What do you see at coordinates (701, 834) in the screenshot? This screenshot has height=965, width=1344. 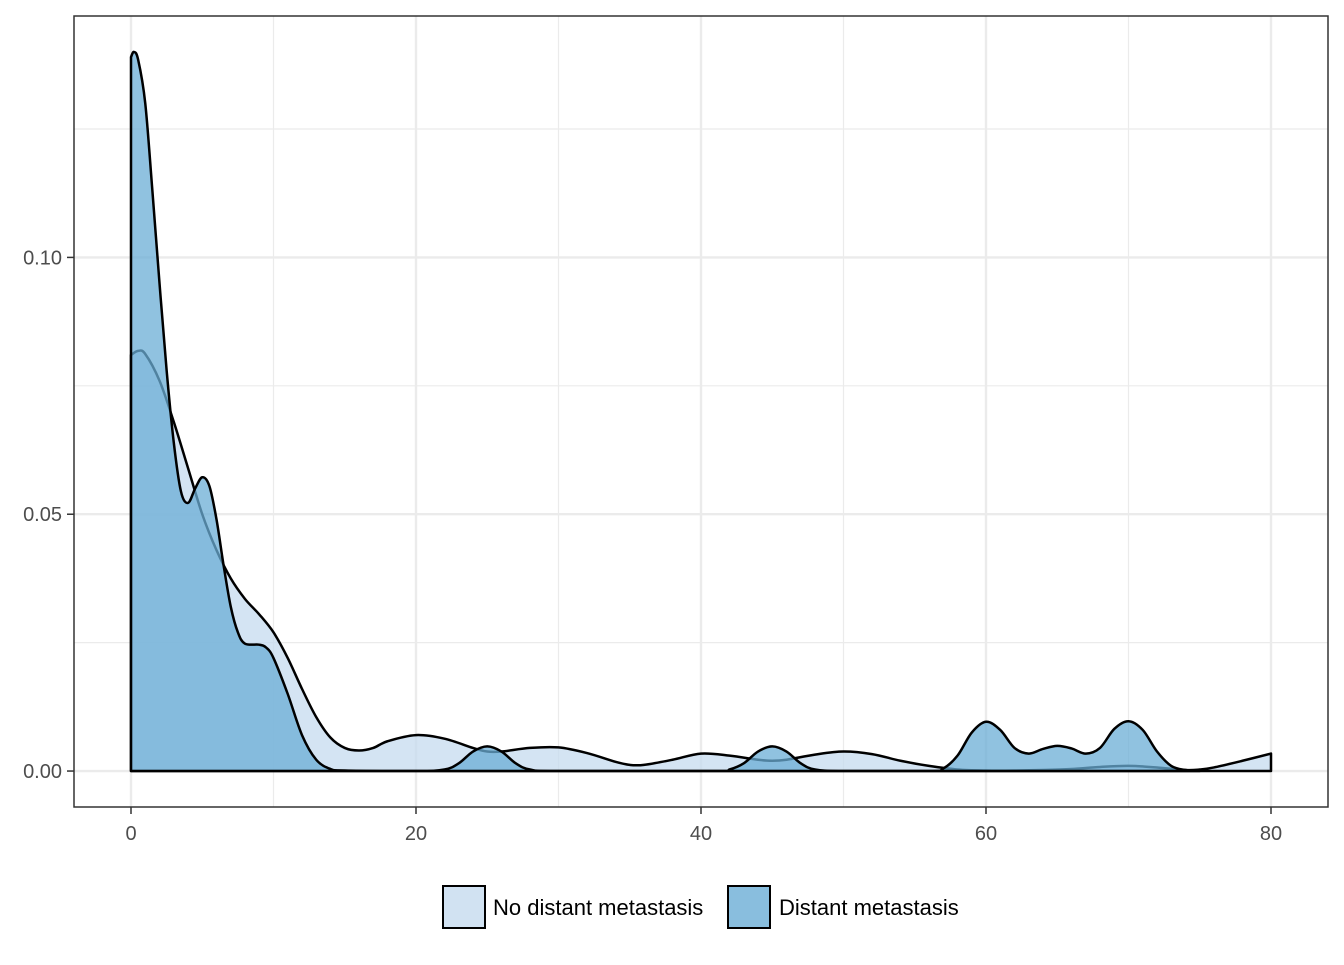 I see `x-tick-label: 40` at bounding box center [701, 834].